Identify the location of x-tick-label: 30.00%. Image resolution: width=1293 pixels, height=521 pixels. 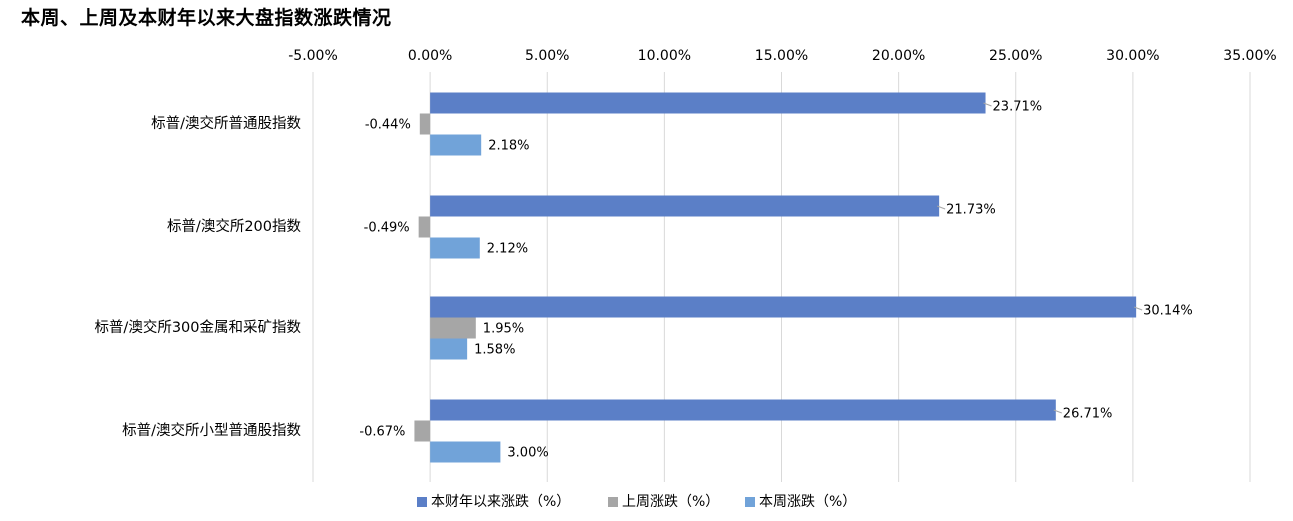
(1132, 56).